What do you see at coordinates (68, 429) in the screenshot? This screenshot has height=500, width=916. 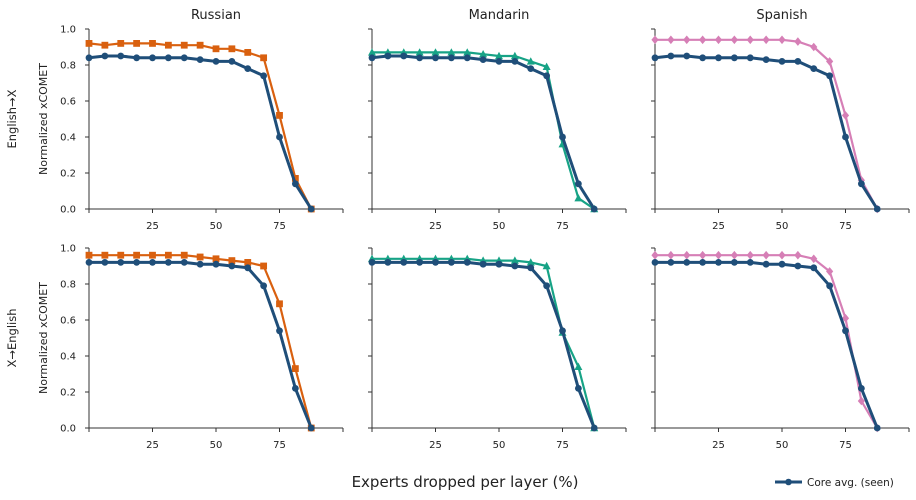 I see `y-tick-label: 0.0` at bounding box center [68, 429].